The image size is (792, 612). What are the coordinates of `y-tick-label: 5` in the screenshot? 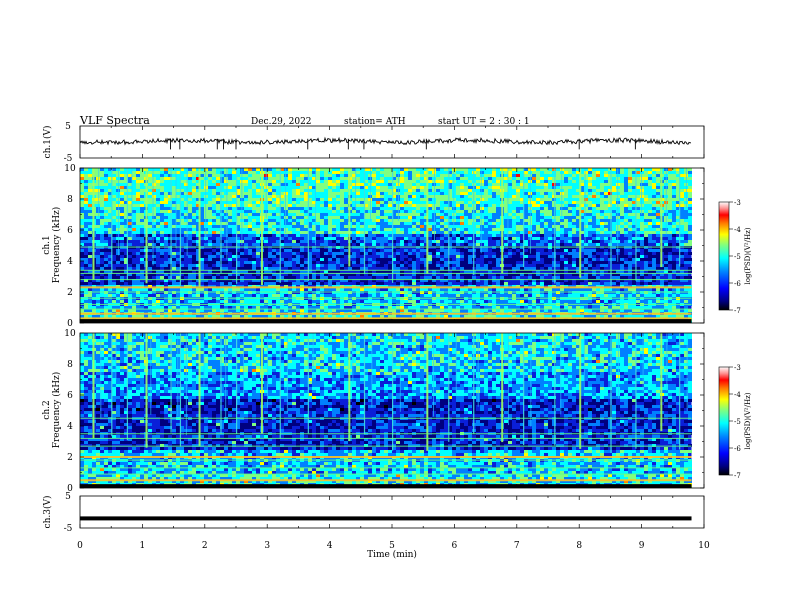 It's located at (68, 127).